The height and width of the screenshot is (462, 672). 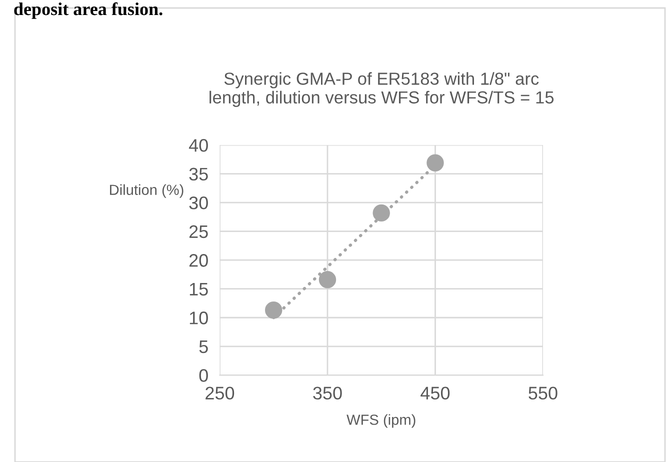 What do you see at coordinates (147, 191) in the screenshot?
I see `y-axis-title: Dilution (%)` at bounding box center [147, 191].